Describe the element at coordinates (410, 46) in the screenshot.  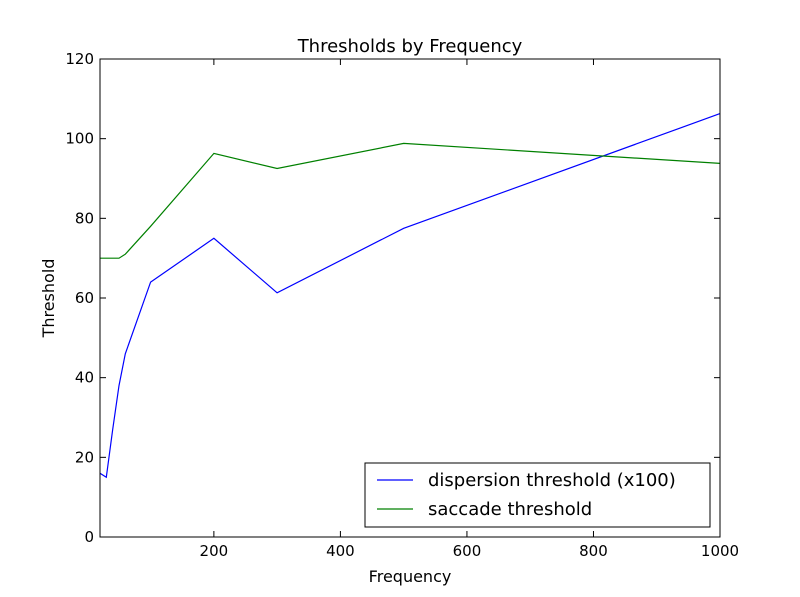
I see `chart-title: Thresholds by Frequency` at that location.